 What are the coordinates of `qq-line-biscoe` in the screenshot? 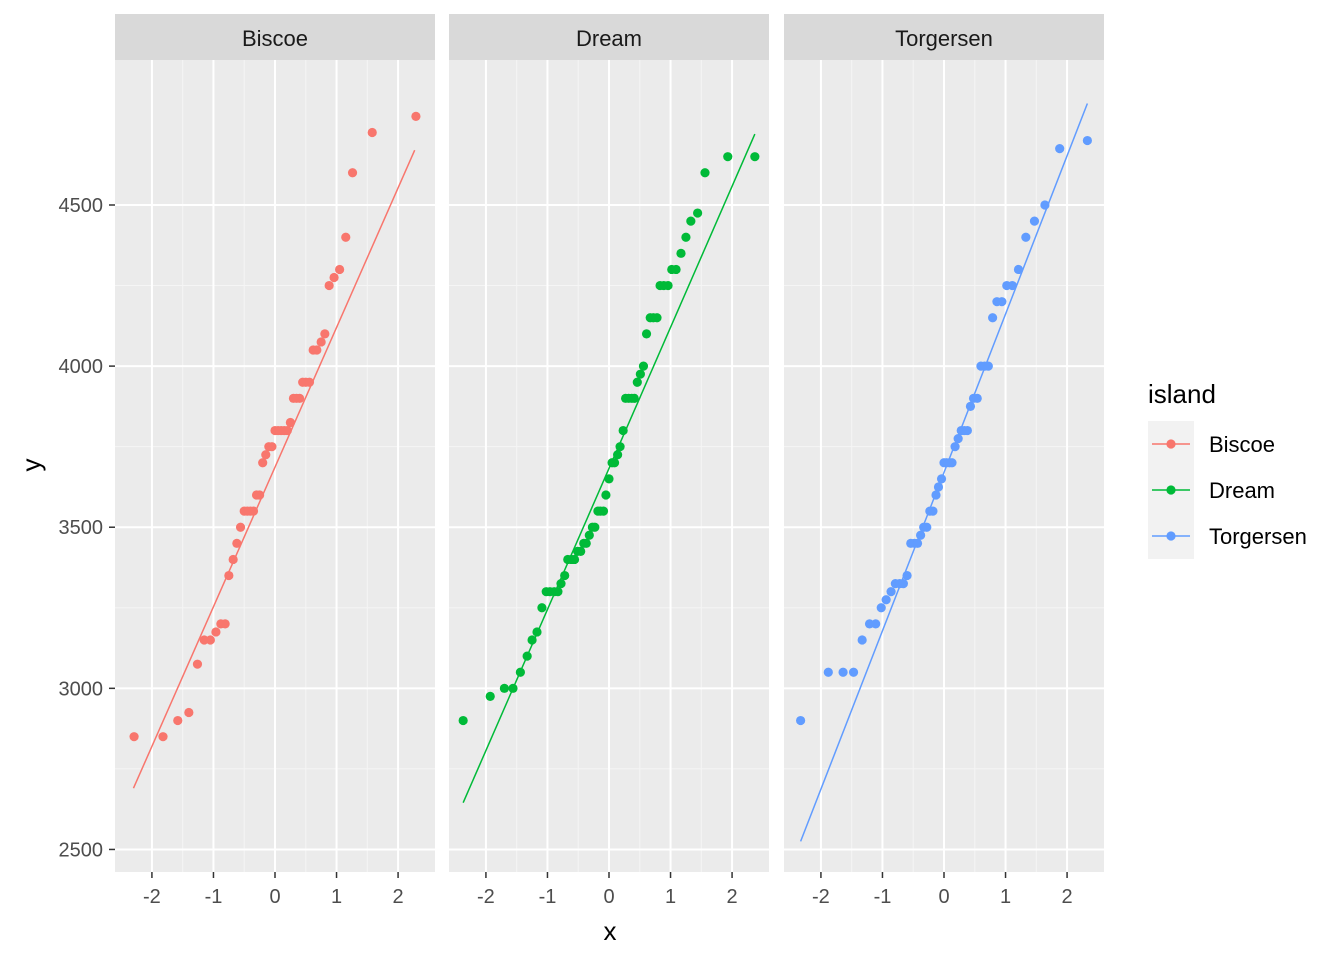 It's located at (274, 469).